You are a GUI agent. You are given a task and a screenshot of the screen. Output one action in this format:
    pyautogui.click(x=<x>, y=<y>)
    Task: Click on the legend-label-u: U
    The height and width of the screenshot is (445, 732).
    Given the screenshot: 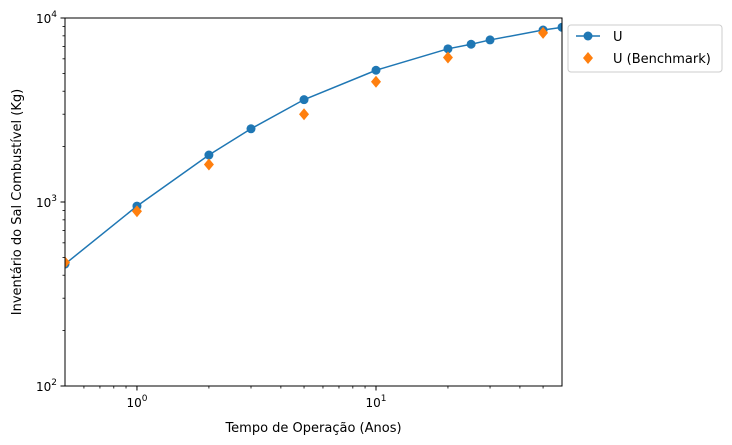 What is the action you would take?
    pyautogui.click(x=618, y=37)
    